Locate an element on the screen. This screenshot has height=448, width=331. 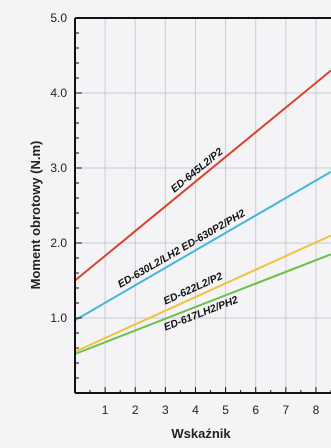
y-tick-label: 4.0 is located at coordinates (58, 93).